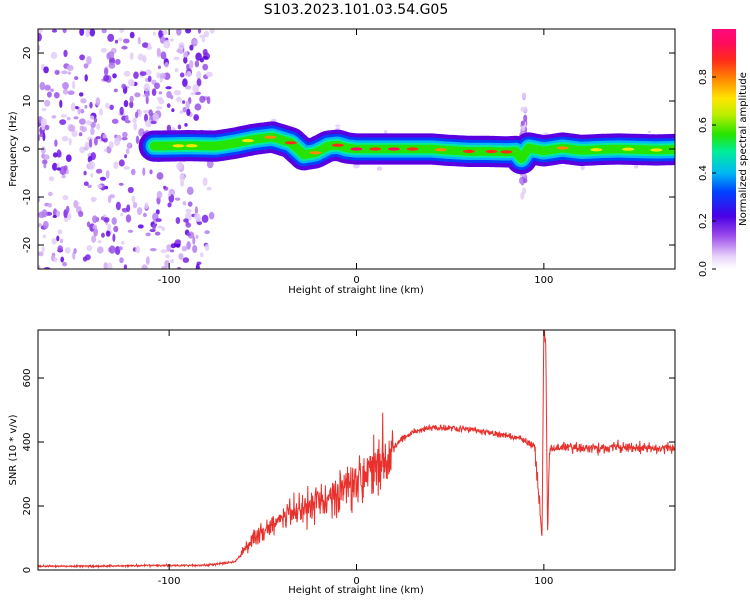 The height and width of the screenshot is (600, 750). I want to click on colorbar-tick-label: 0.6, so click(703, 125).